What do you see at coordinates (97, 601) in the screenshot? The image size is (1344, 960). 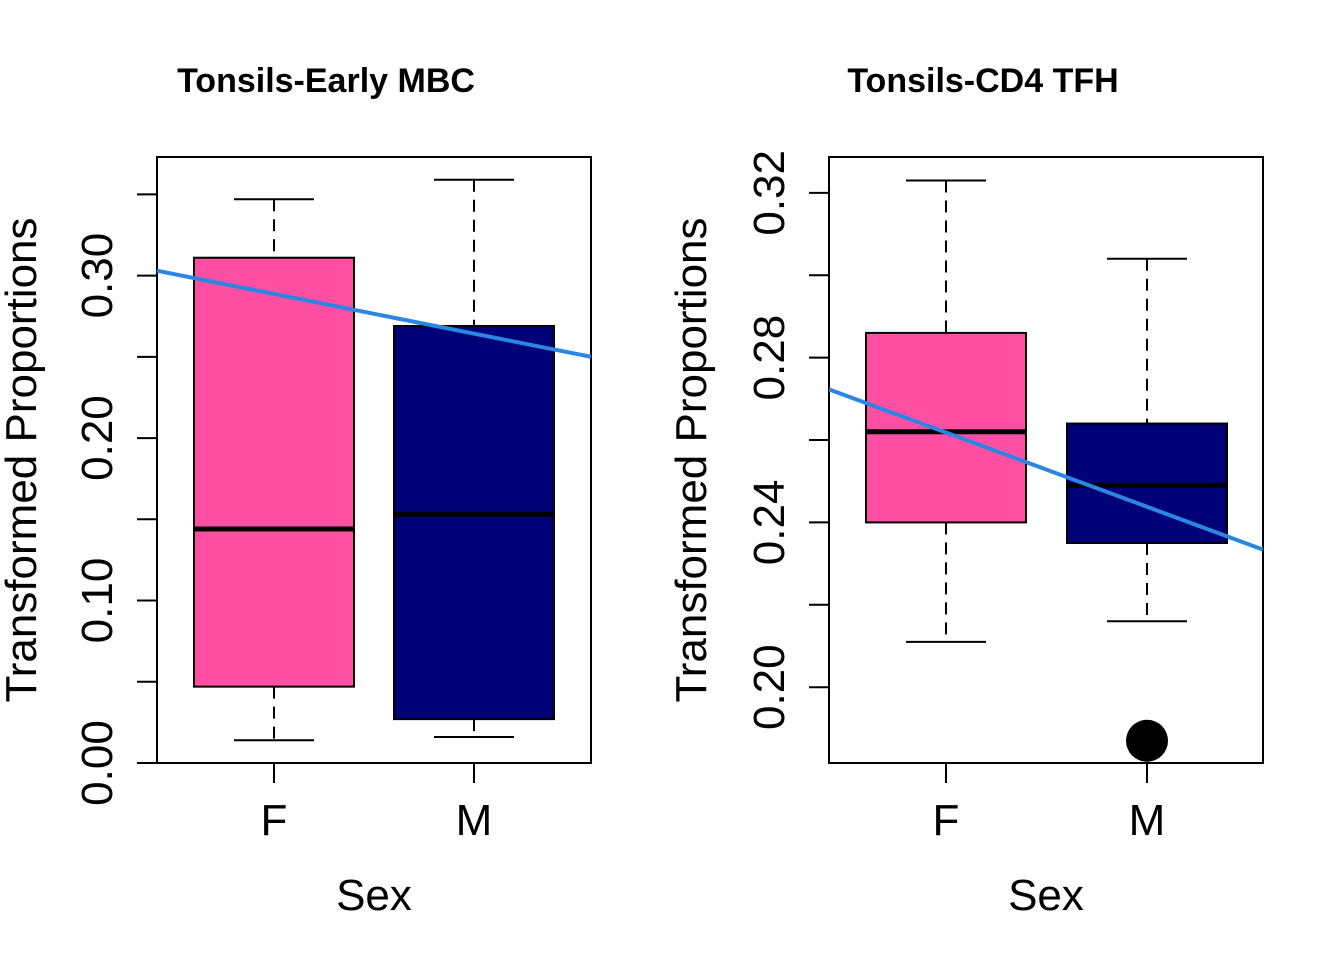 I see `y-tick-label: 0.10` at bounding box center [97, 601].